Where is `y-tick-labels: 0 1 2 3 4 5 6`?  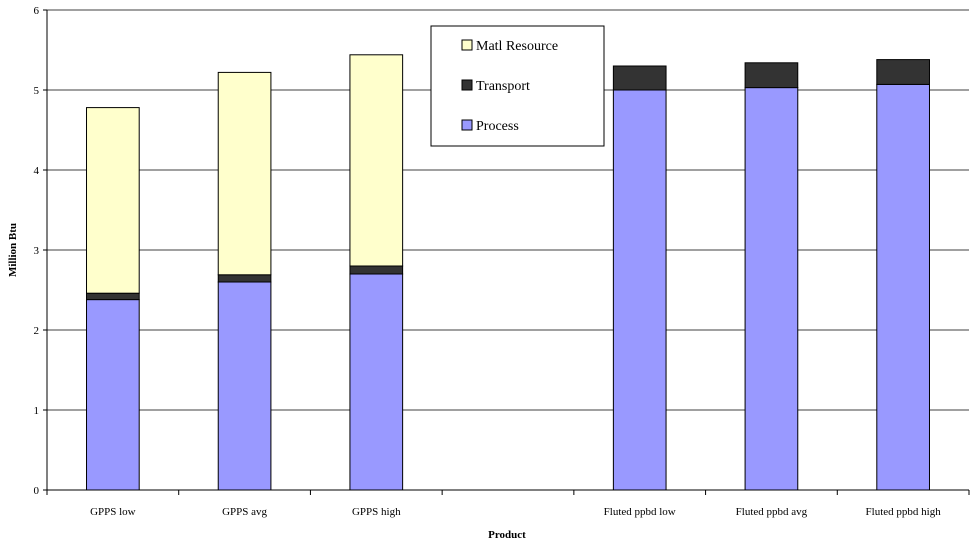 y-tick-labels: 0 1 2 3 4 5 6 is located at coordinates (37, 251).